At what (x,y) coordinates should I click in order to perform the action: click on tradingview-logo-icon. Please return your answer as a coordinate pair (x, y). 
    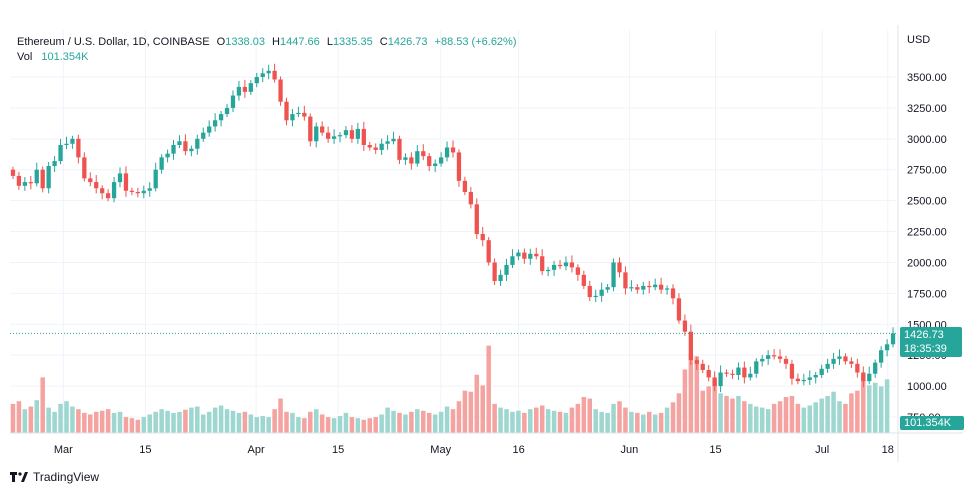
    Looking at the image, I should click on (19, 477).